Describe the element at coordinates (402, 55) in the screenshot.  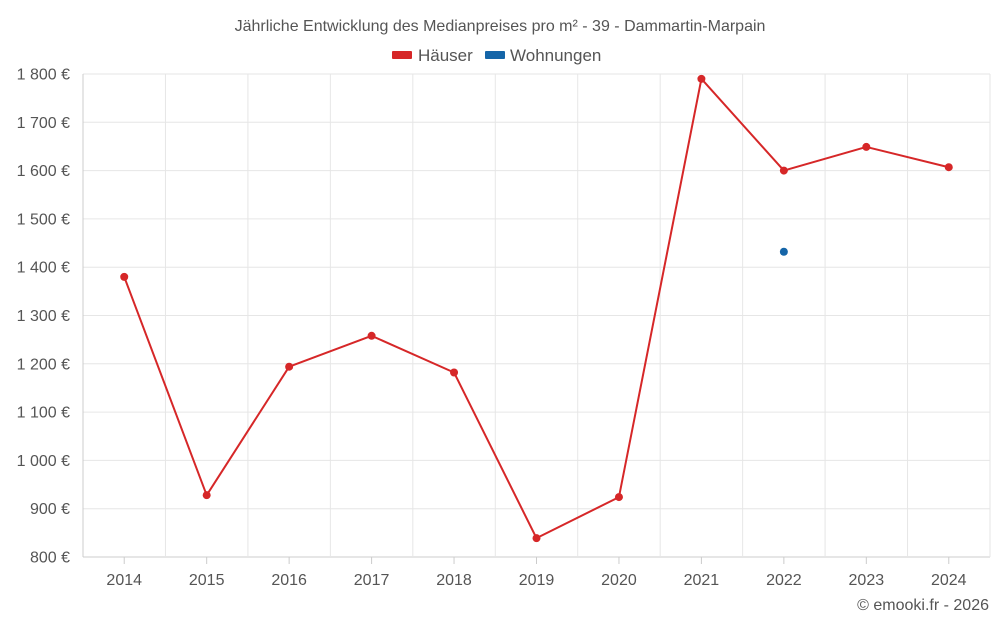
I see `legend-swatch-haeuser` at that location.